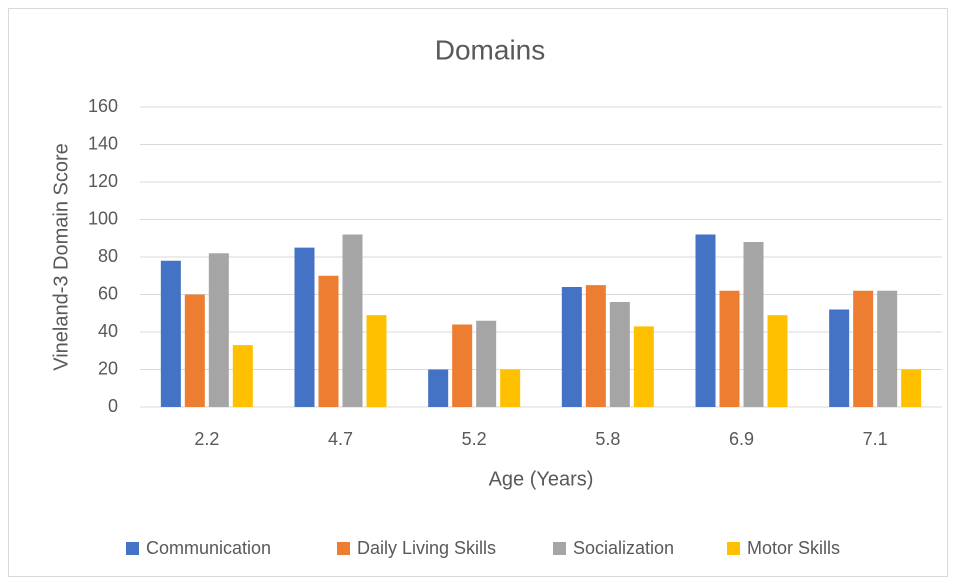 The image size is (956, 581). Describe the element at coordinates (103, 143) in the screenshot. I see `y-tick-label: 140` at that location.